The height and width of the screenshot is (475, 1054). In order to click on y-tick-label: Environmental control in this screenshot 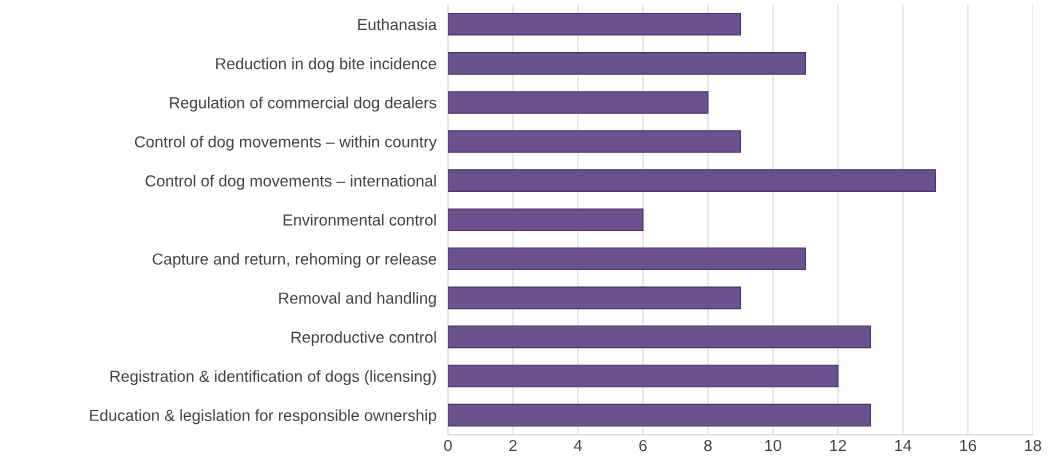, I will do `click(359, 219)`.